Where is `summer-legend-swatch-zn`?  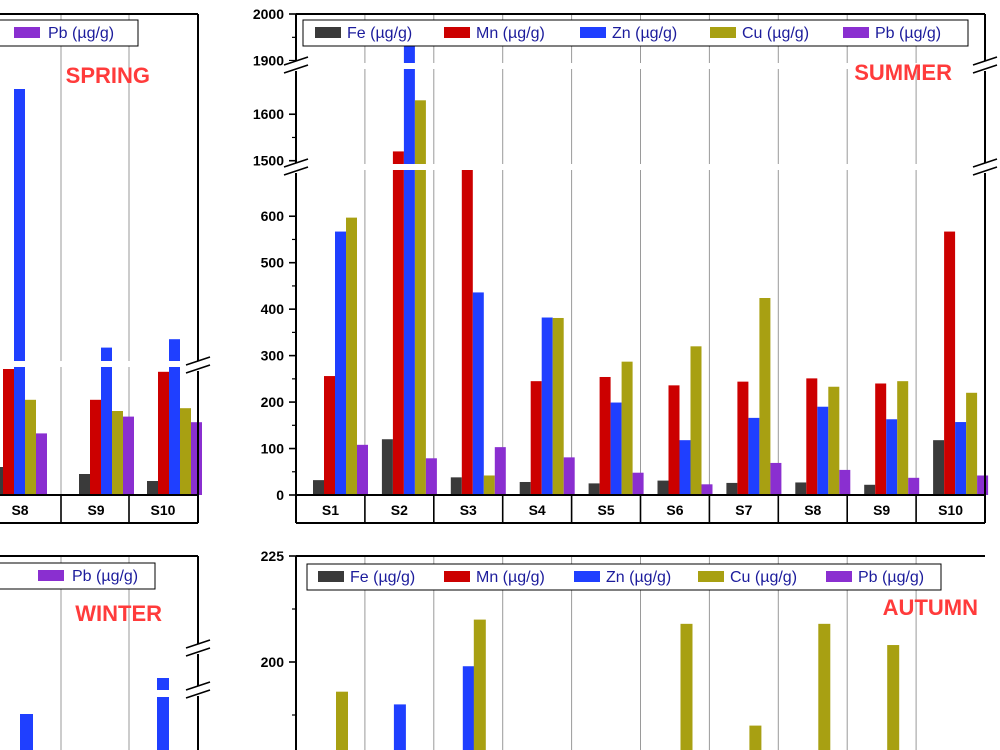
summer-legend-swatch-zn is located at coordinates (593, 32).